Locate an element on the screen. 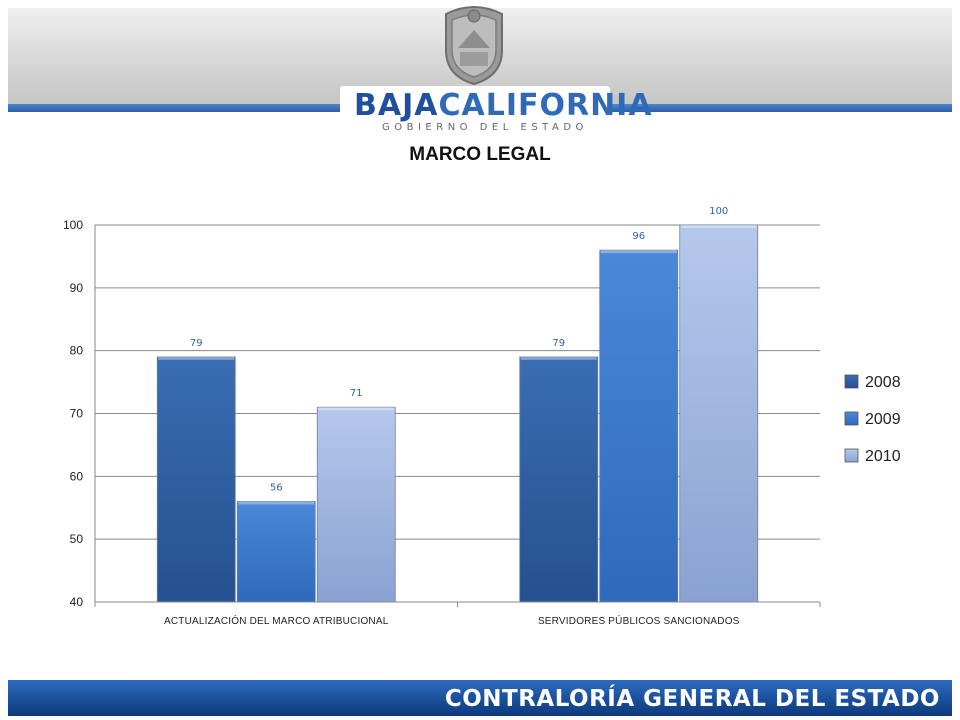  x-category-label: SERVIDORES PÚBLICOS SANCIONADOS is located at coordinates (639, 620).